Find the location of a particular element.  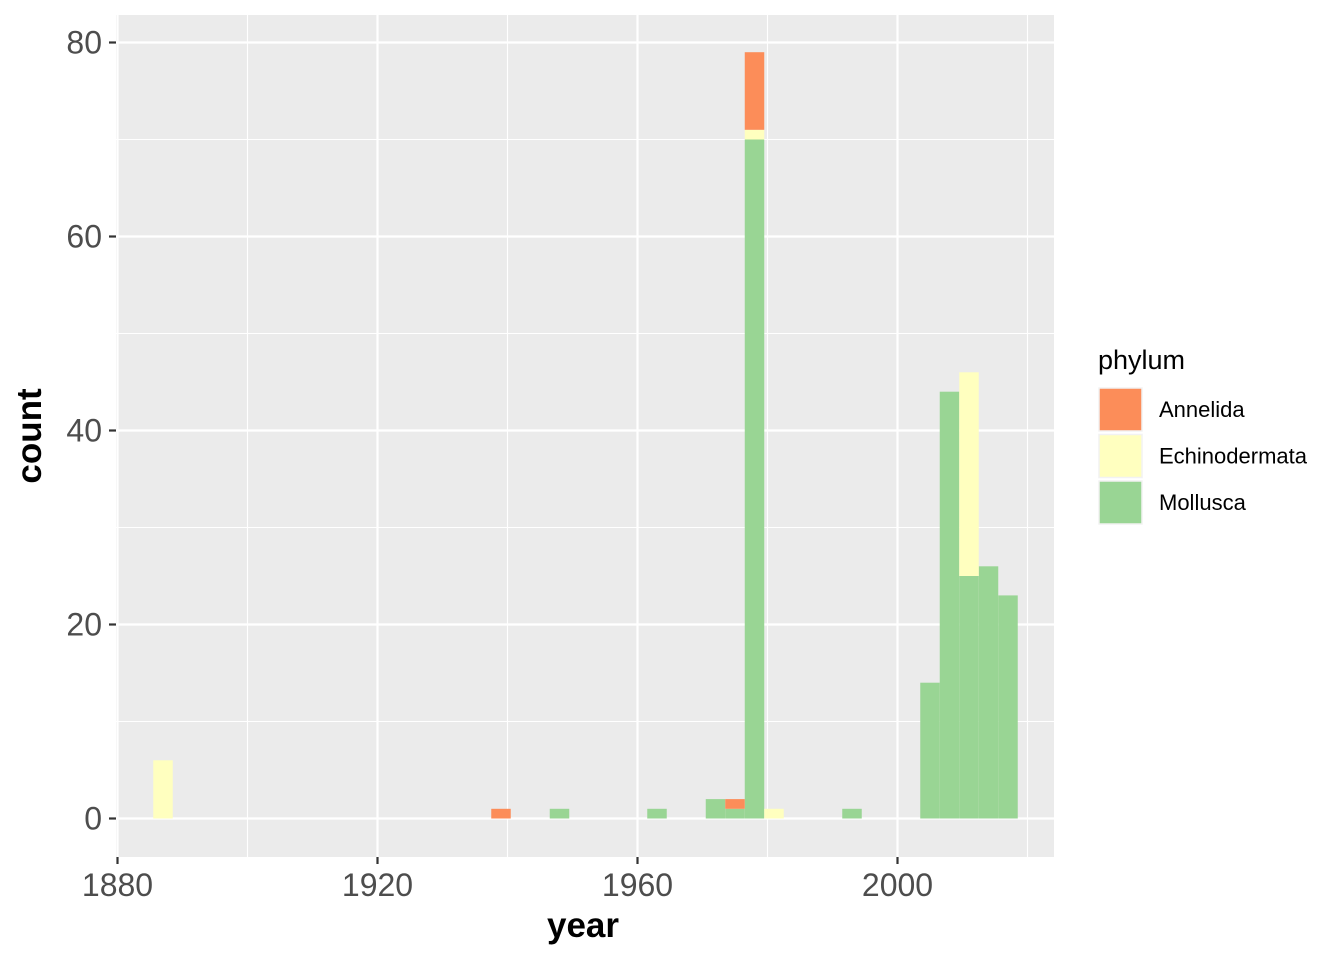

x-tick-label: 1880 is located at coordinates (117, 885).